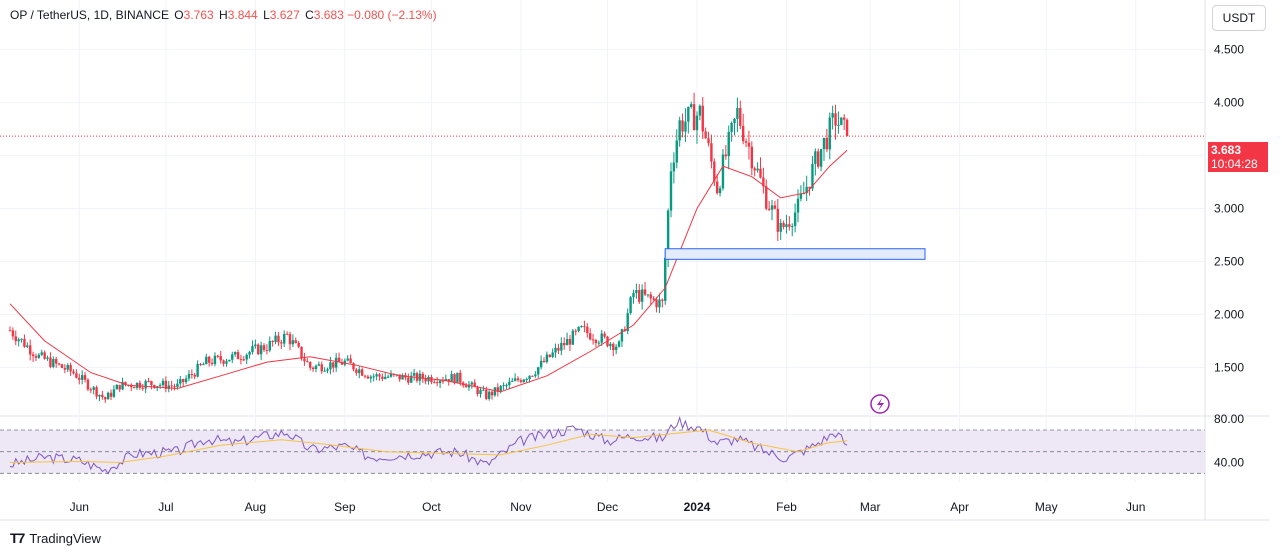 This screenshot has height=557, width=1282. I want to click on bar-countdown: 10:04:28, so click(1234, 164).